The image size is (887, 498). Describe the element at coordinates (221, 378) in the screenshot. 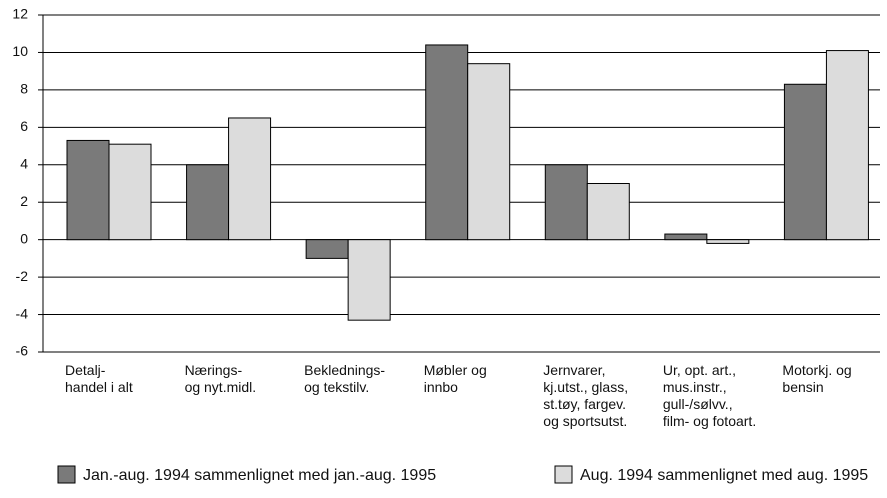

I see `x-tick-label: Nærings-og nyt.midl.` at that location.